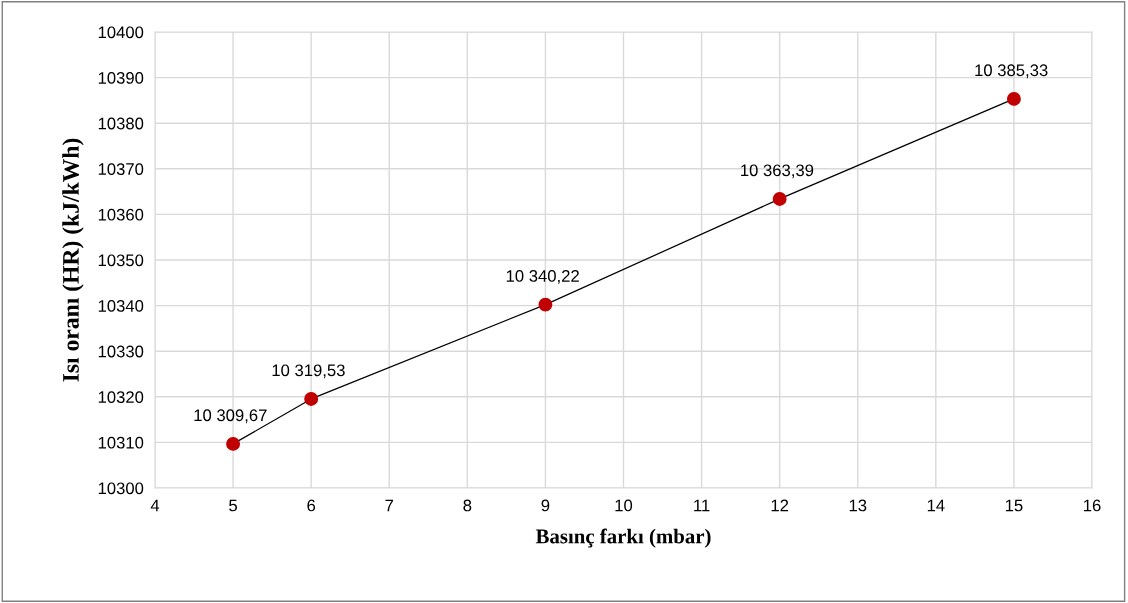  What do you see at coordinates (624, 505) in the screenshot?
I see `x-tick-label: 10` at bounding box center [624, 505].